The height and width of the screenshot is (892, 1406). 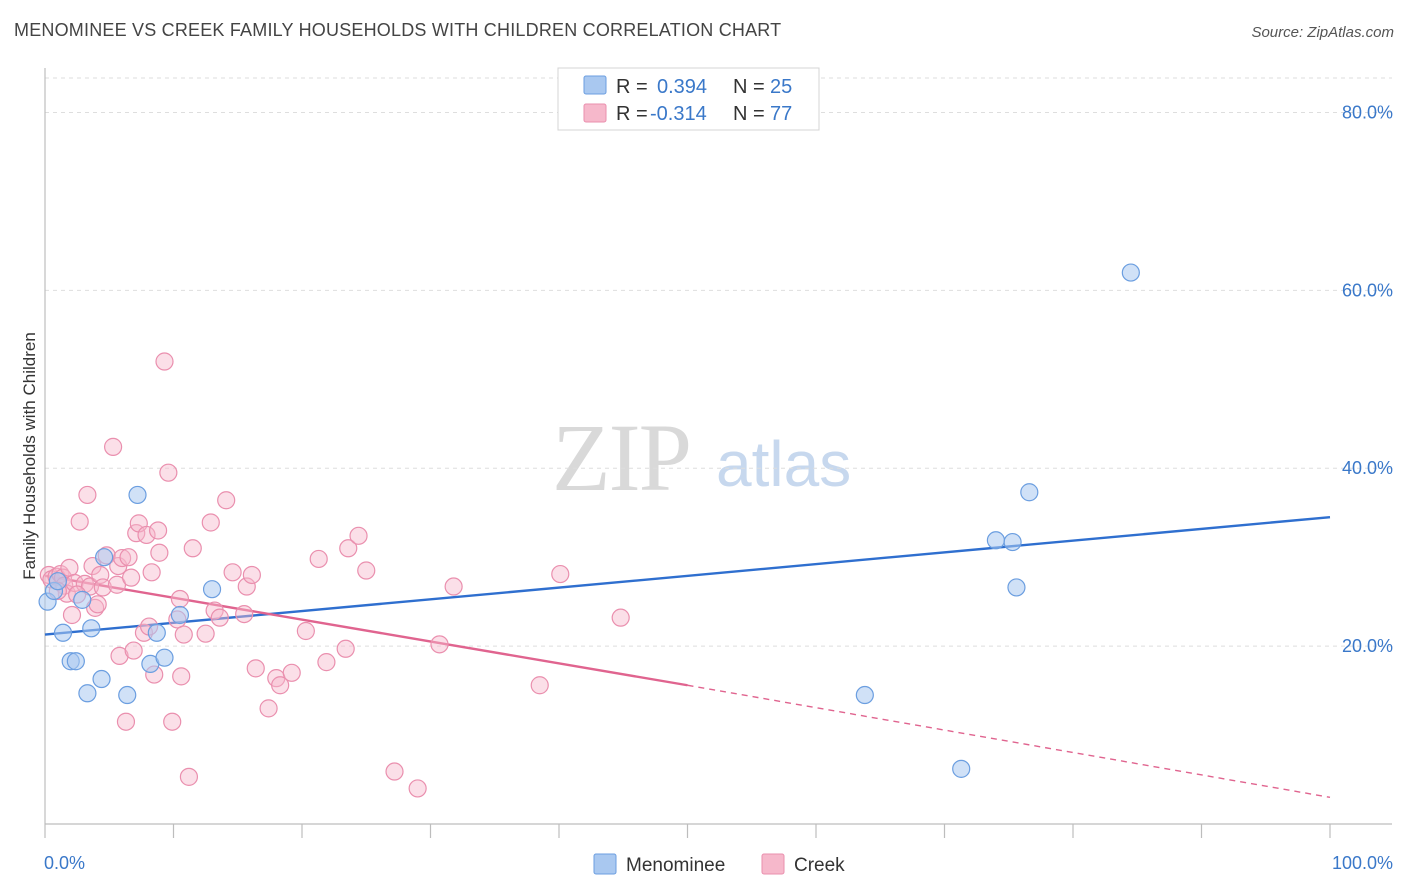 What do you see at coordinates (749, 114) in the screenshot?
I see `legend-n-label-creek: N =` at bounding box center [749, 114].